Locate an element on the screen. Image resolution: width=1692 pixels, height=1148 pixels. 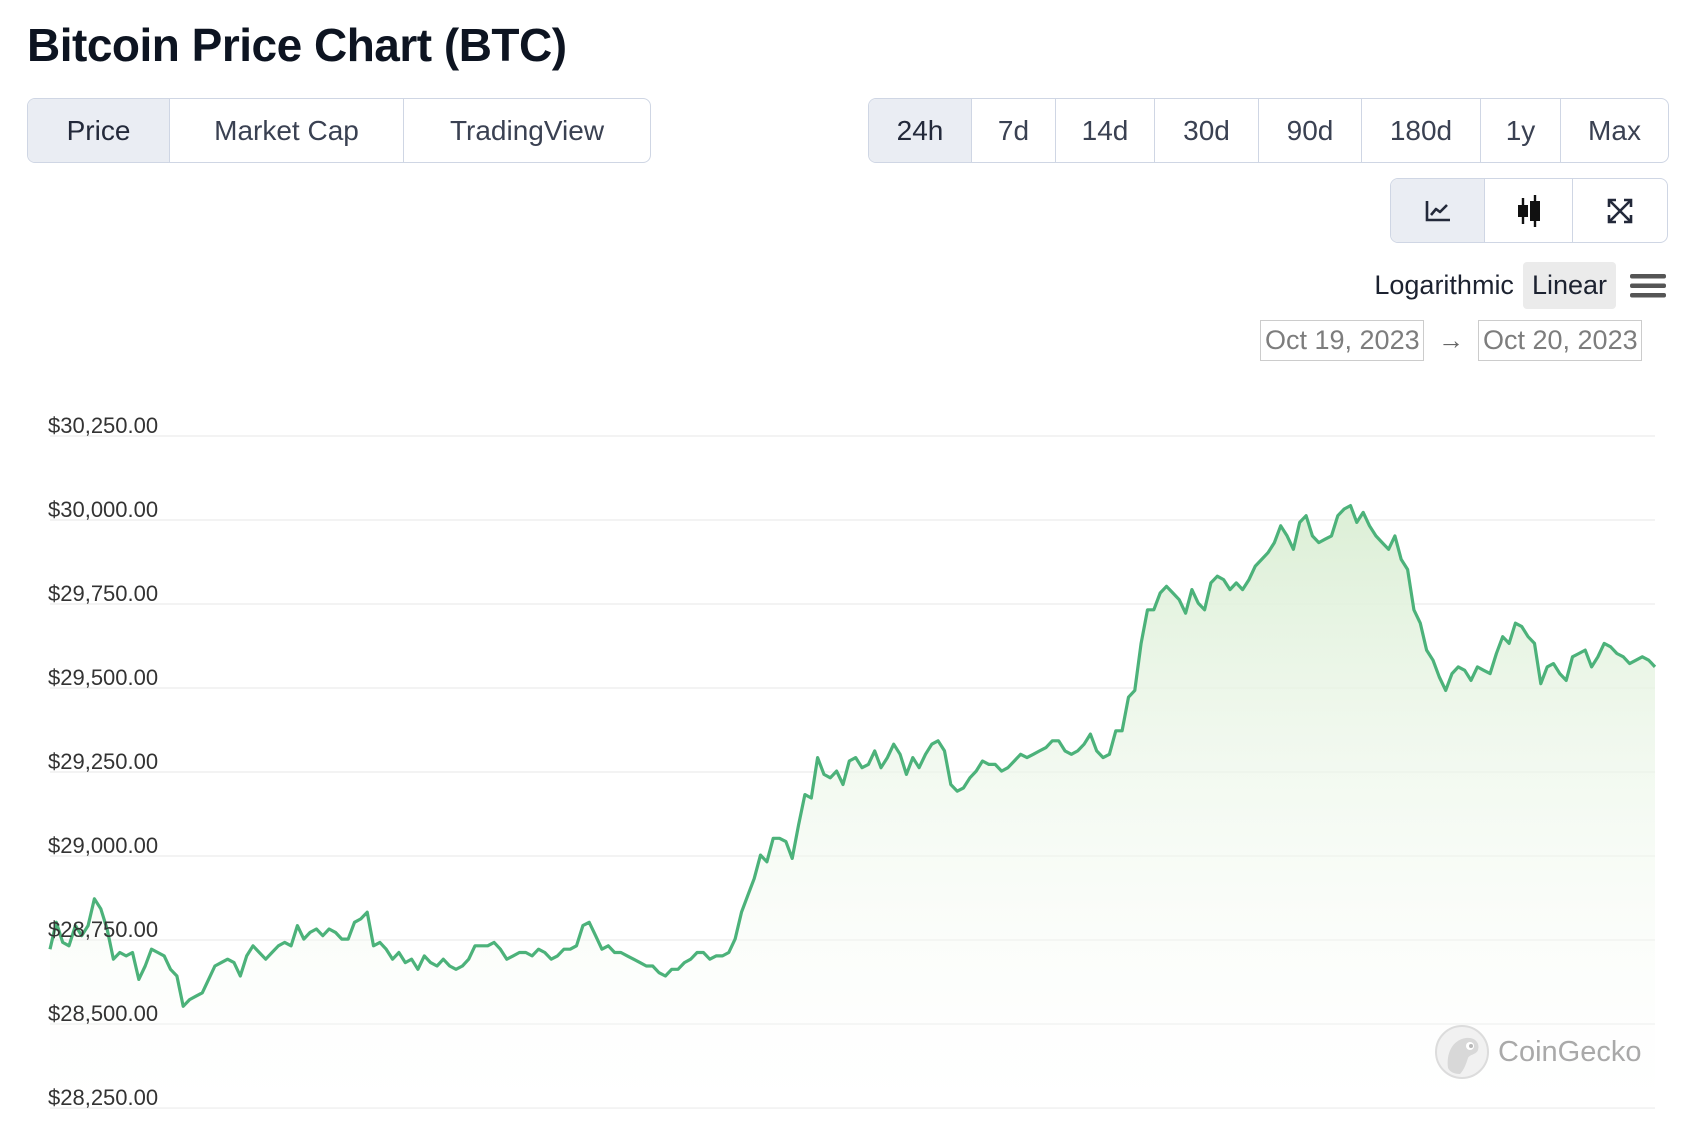
y-tick-label: $29,000.00 is located at coordinates (103, 845).